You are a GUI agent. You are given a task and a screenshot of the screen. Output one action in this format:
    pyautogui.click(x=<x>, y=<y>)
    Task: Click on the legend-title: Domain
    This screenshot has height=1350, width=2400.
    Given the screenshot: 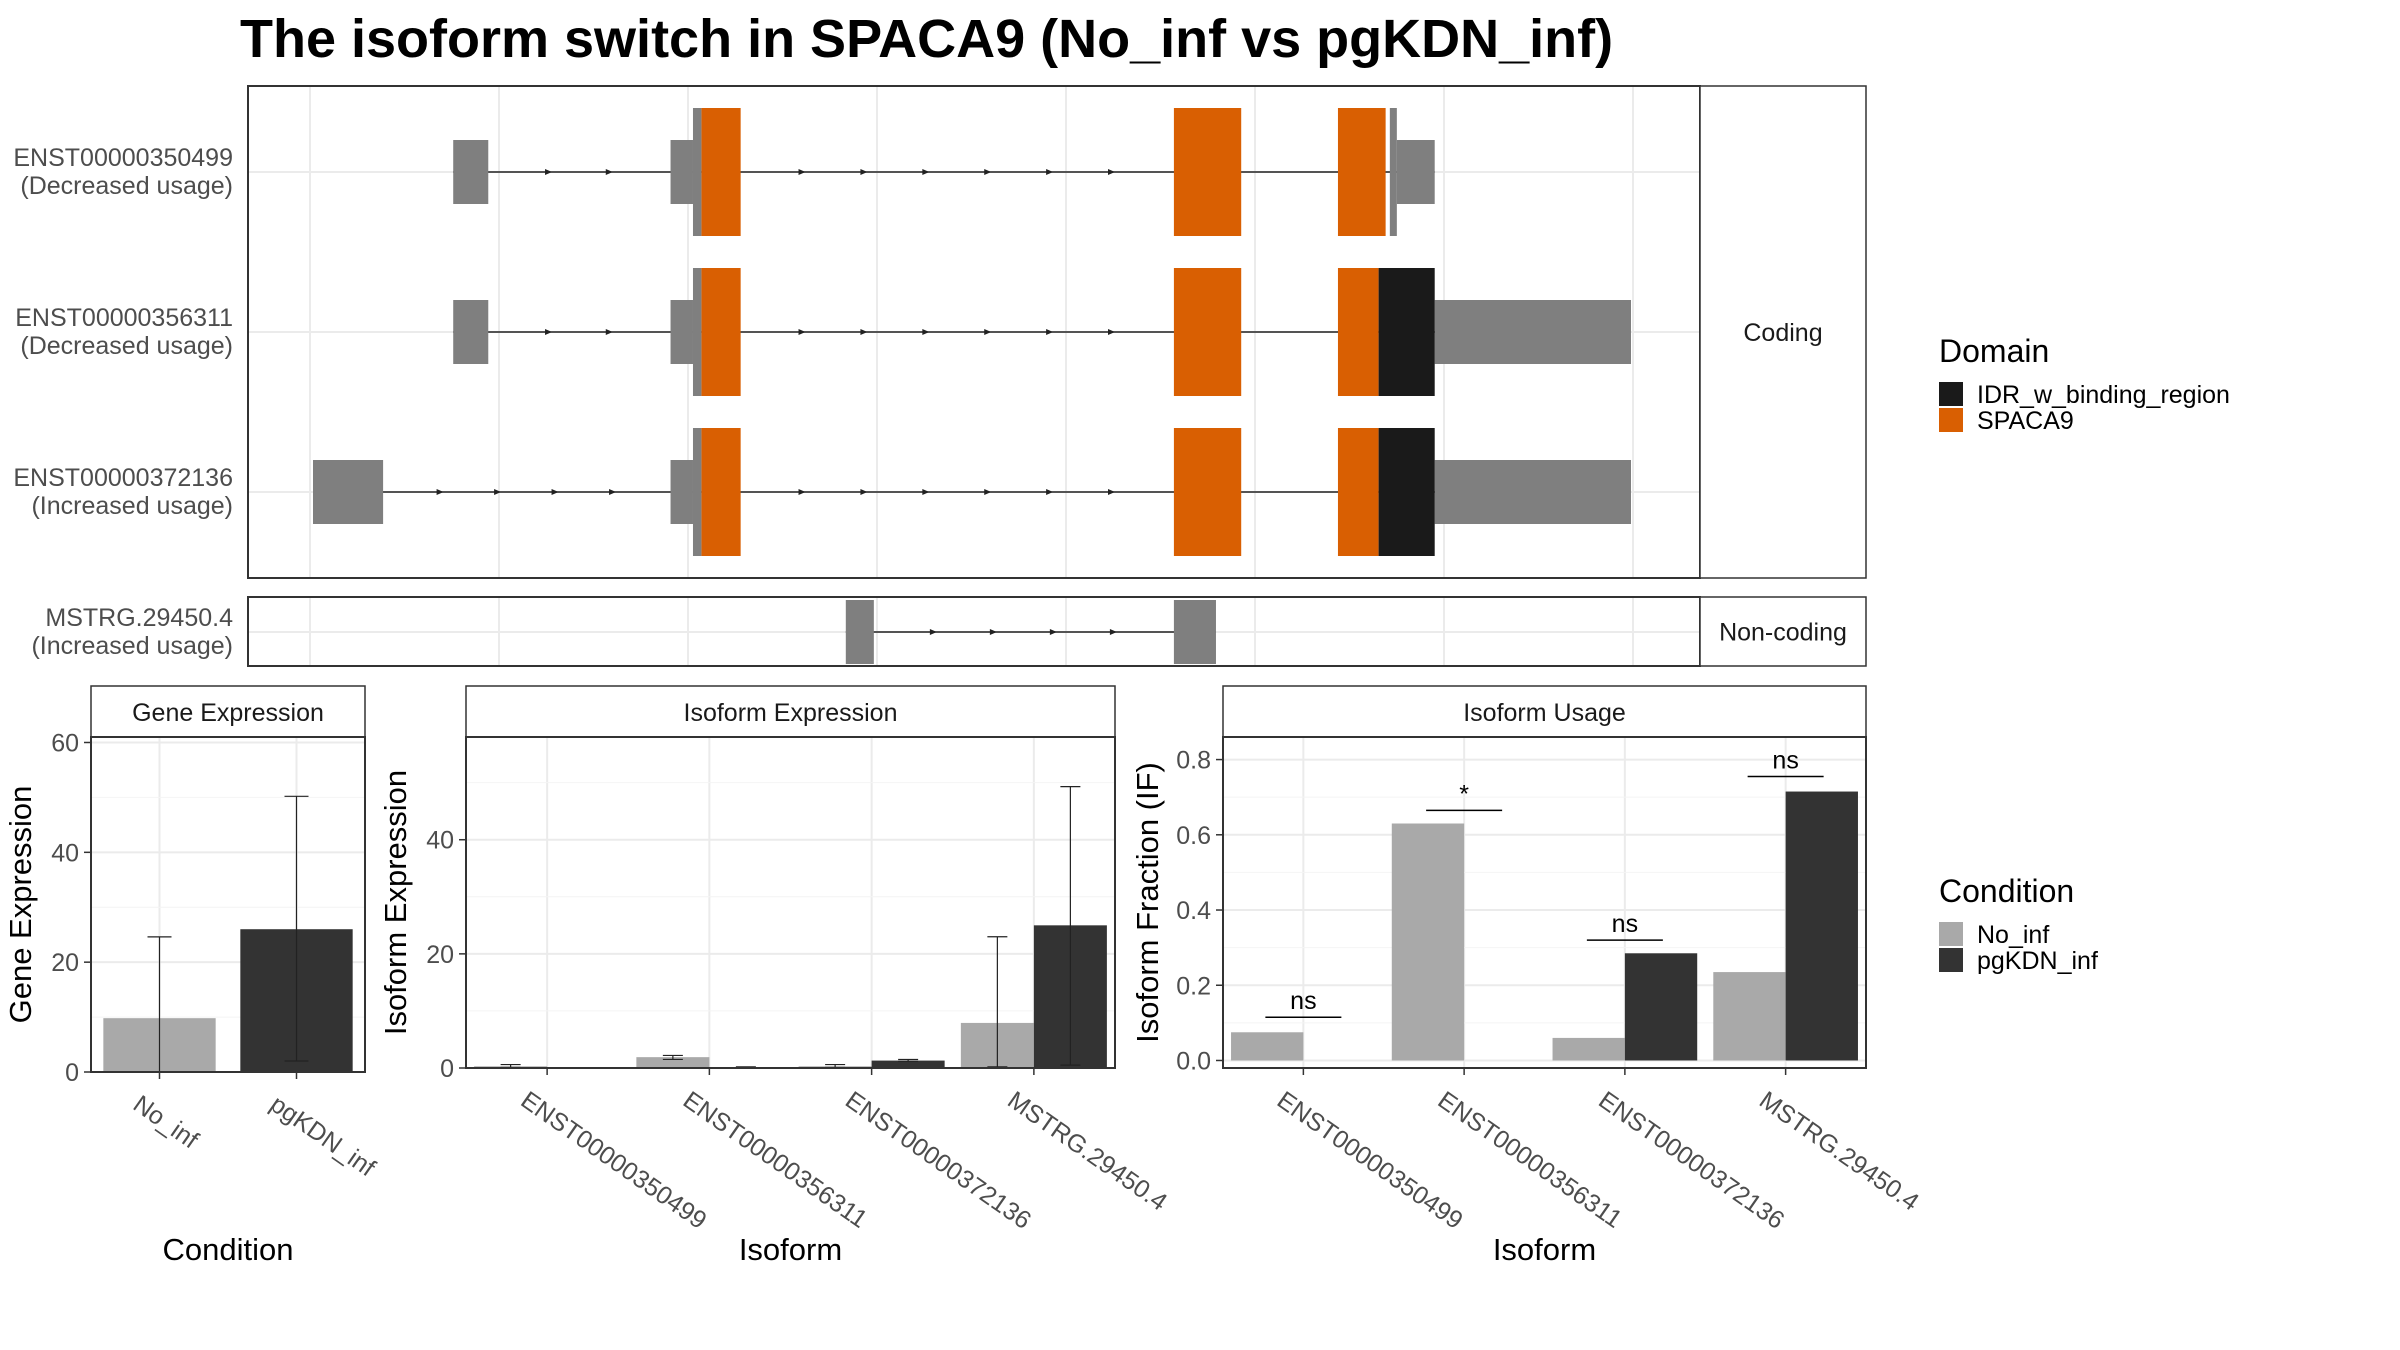 What is the action you would take?
    pyautogui.click(x=1994, y=351)
    